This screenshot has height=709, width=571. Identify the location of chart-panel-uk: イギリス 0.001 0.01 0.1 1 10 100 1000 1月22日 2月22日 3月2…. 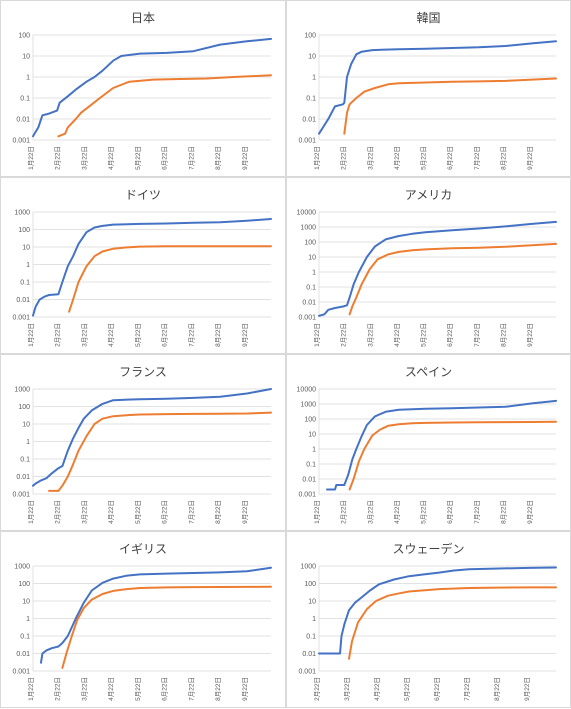
(143, 619).